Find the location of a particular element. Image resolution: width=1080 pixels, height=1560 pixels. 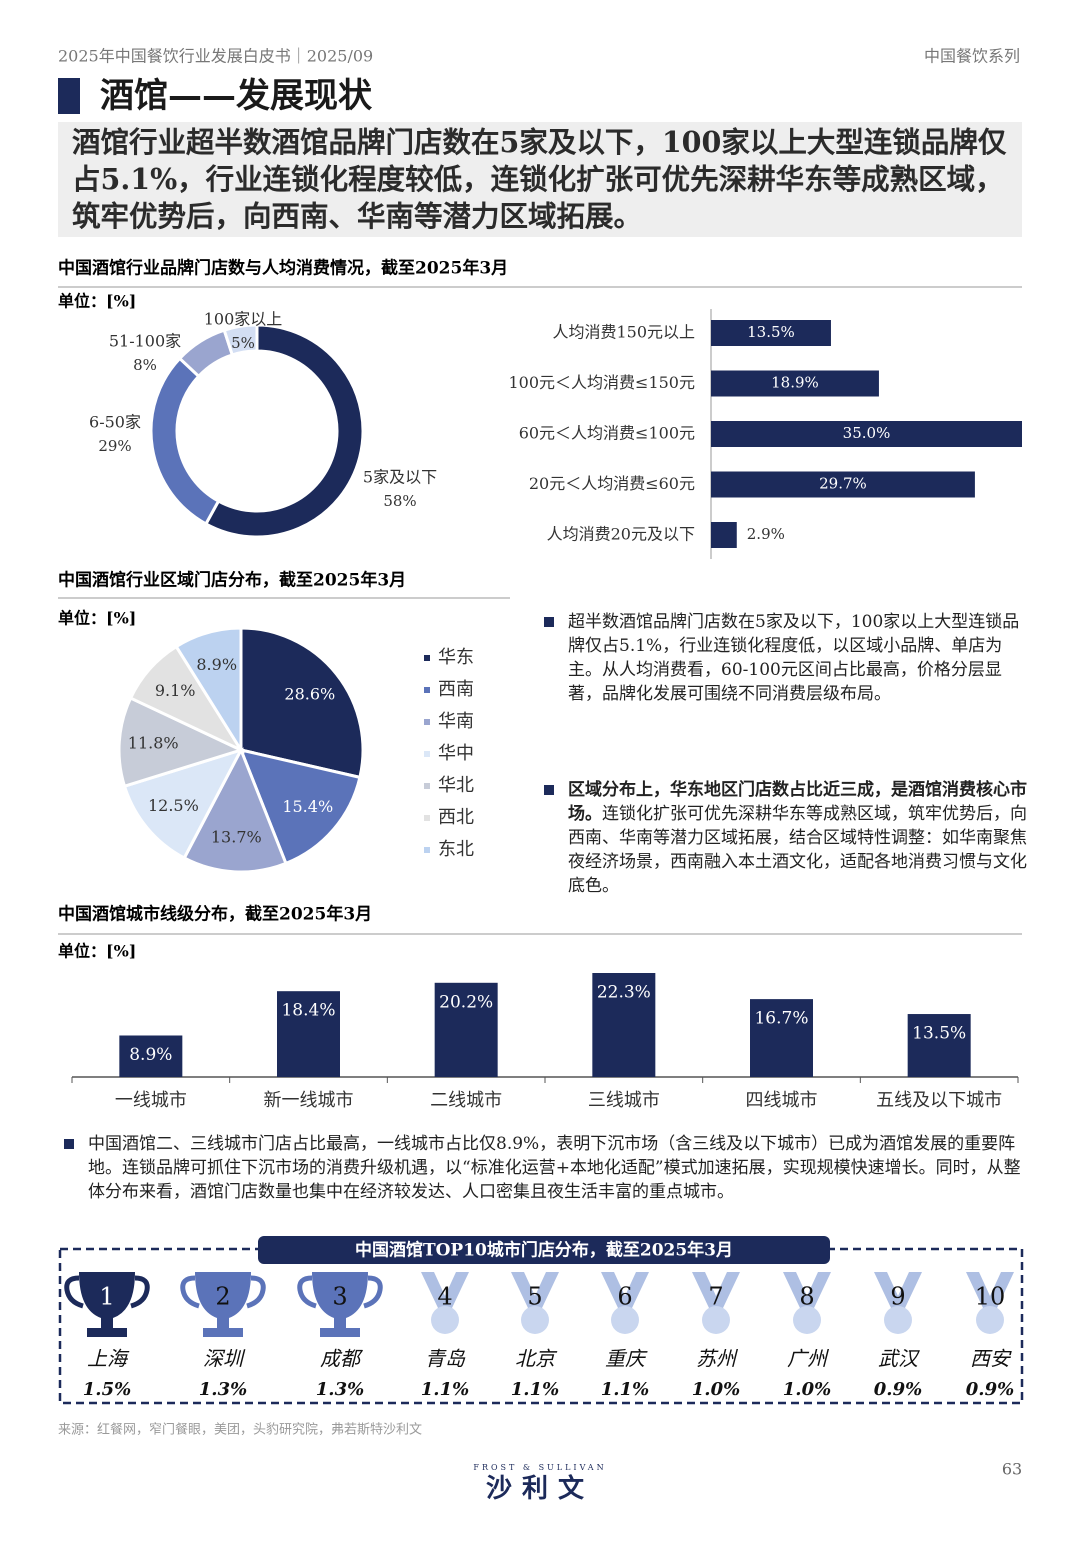

rank: 6 is located at coordinates (624, 1297).